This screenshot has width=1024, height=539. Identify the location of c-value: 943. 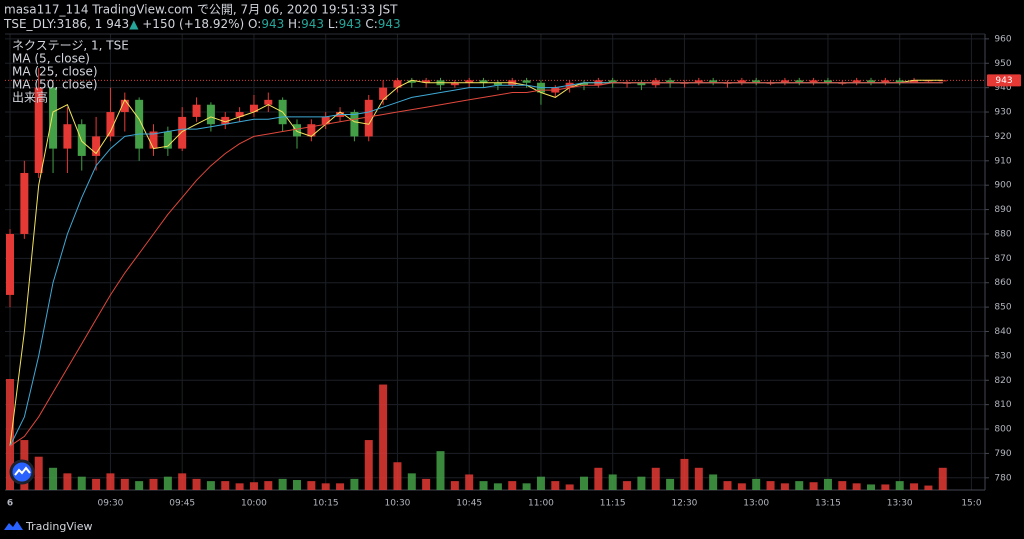
(389, 24).